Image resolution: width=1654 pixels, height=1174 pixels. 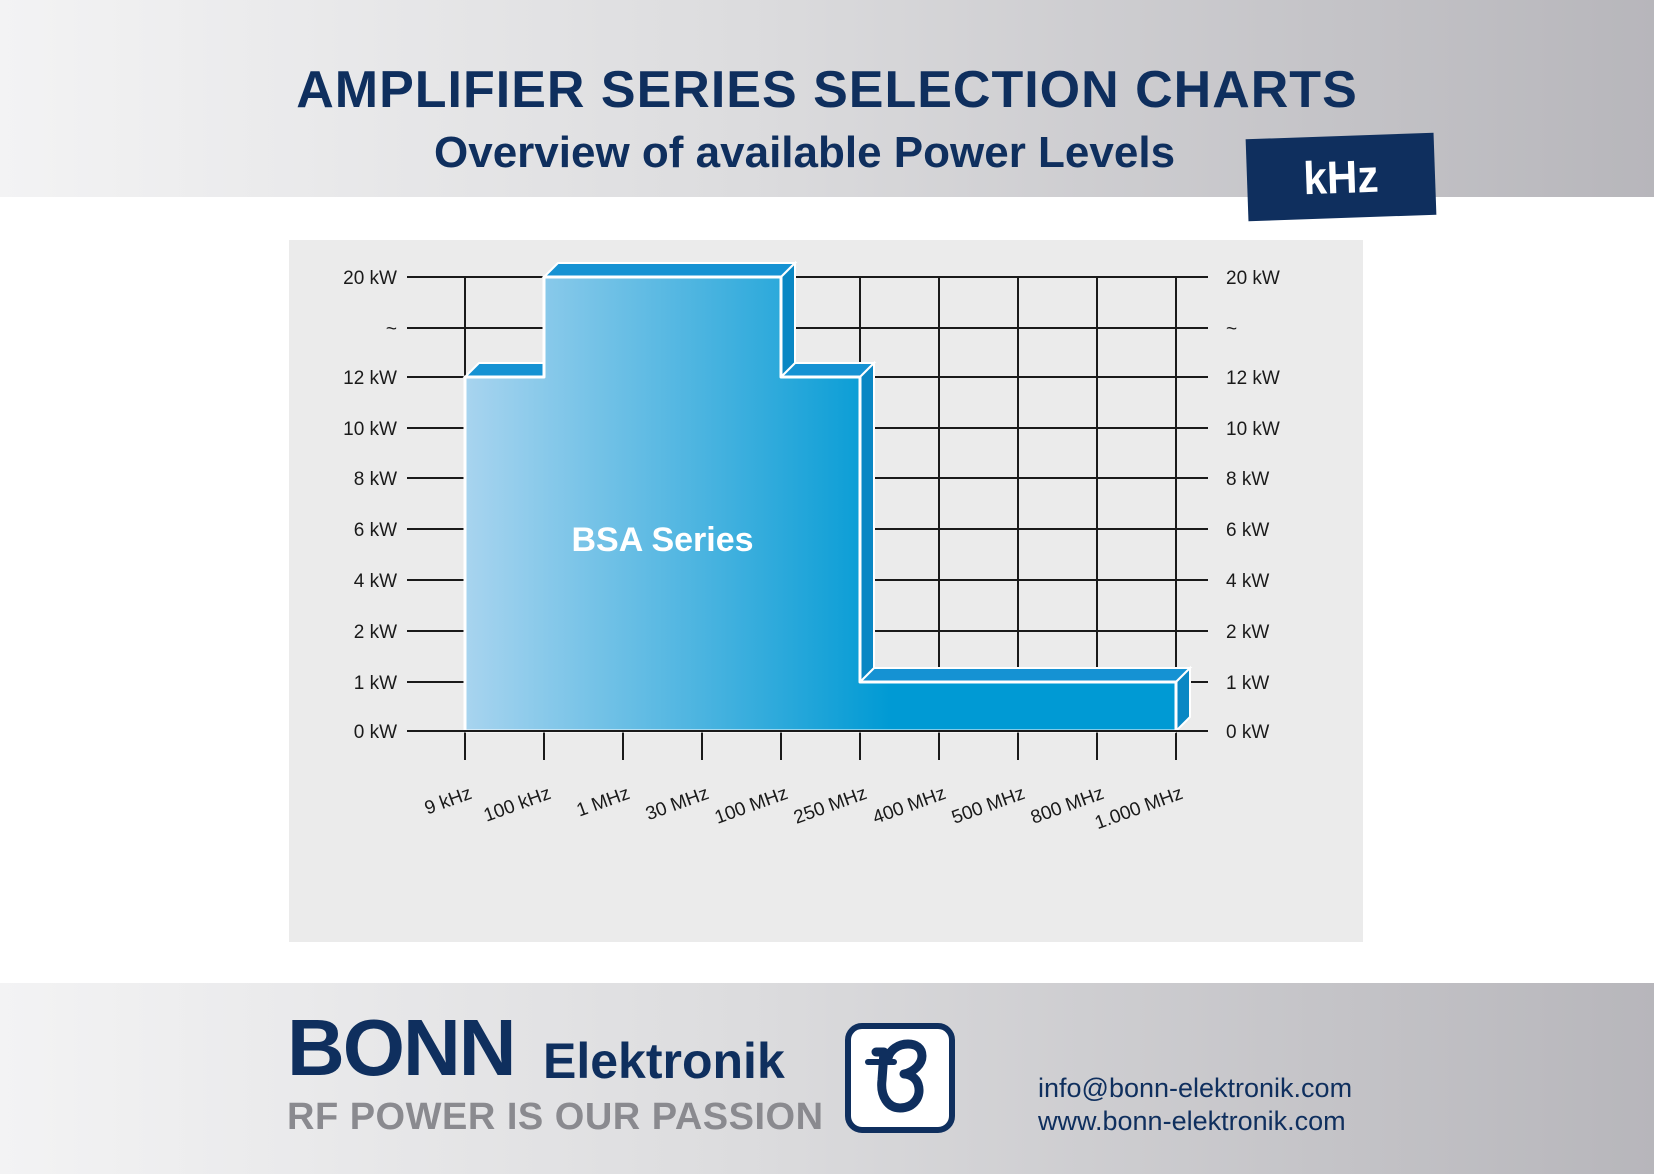 I want to click on bonn-logo-icon, so click(x=900, y=1078).